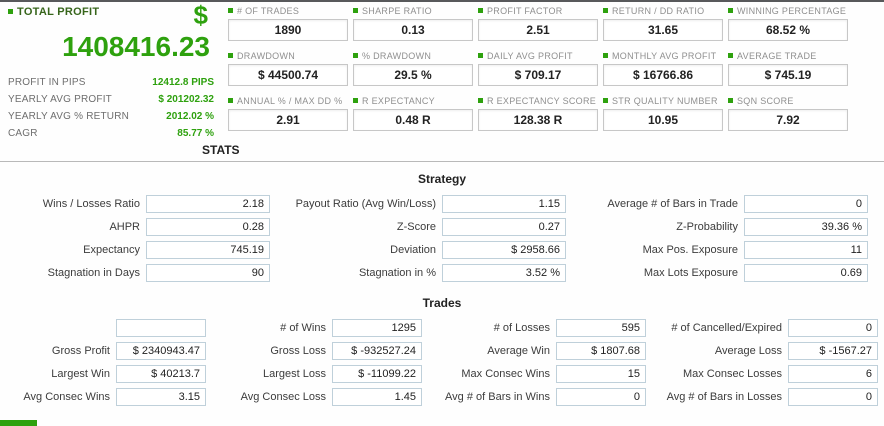 This screenshot has height=426, width=884. Describe the element at coordinates (788, 30) in the screenshot. I see `stat-value: 68.52 %` at that location.